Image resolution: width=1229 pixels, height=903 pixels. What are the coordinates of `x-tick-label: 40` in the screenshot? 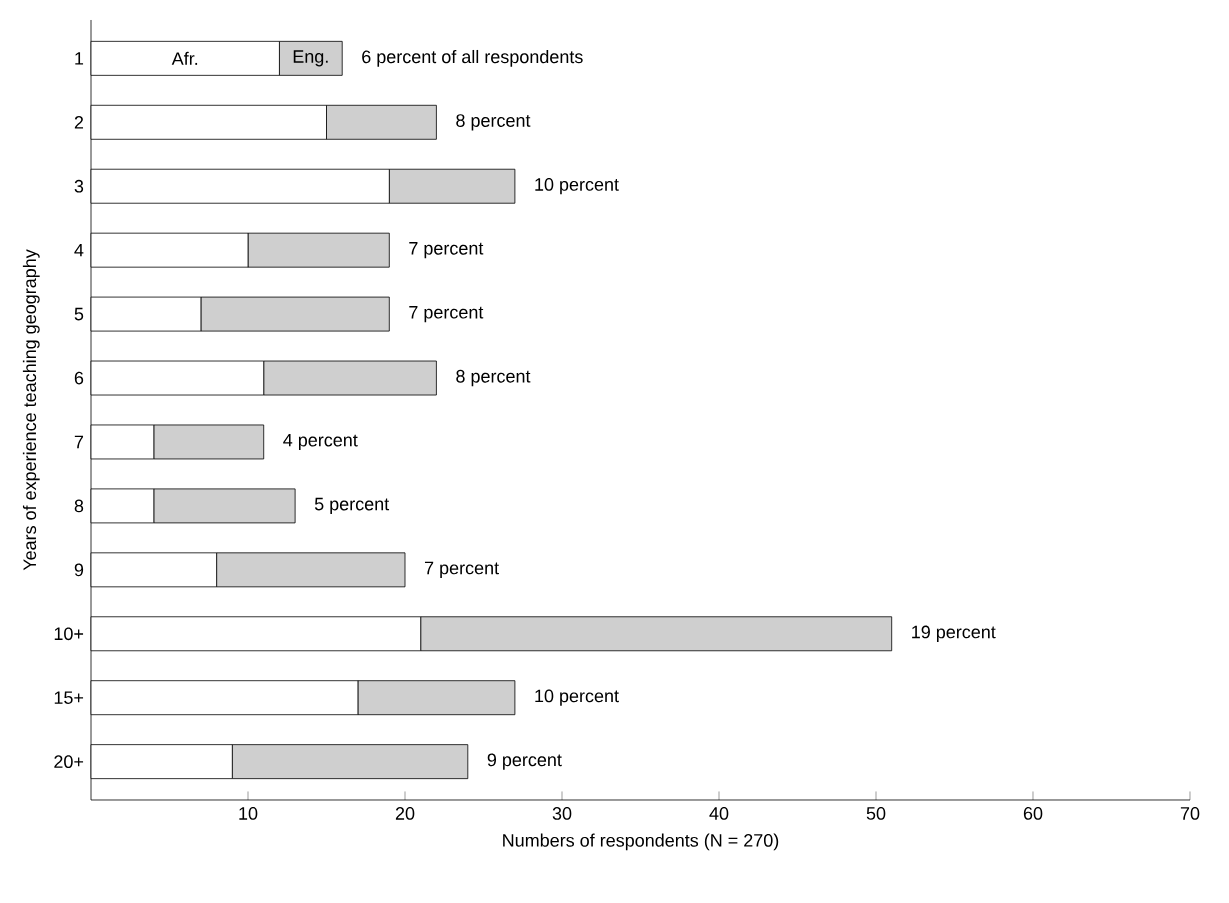 It's located at (719, 813).